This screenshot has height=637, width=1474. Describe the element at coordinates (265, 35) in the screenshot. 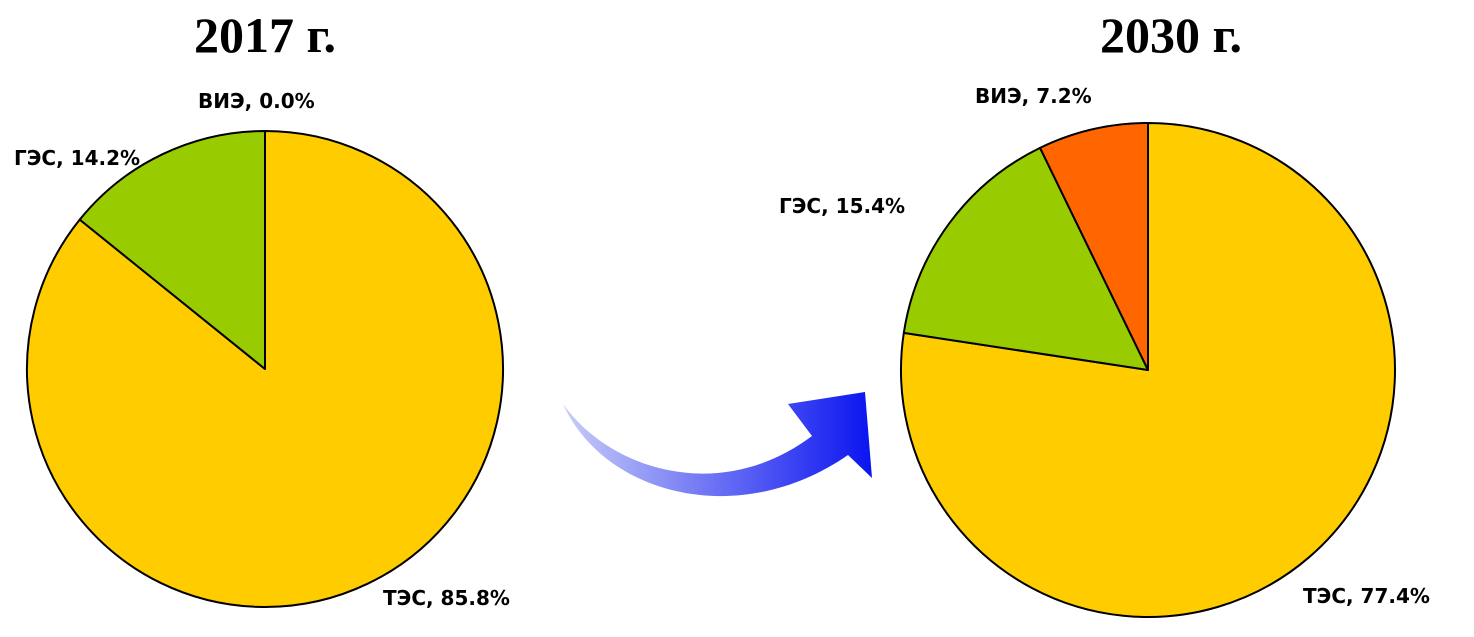

I see `chart-title-2017: 2017 г.` at that location.